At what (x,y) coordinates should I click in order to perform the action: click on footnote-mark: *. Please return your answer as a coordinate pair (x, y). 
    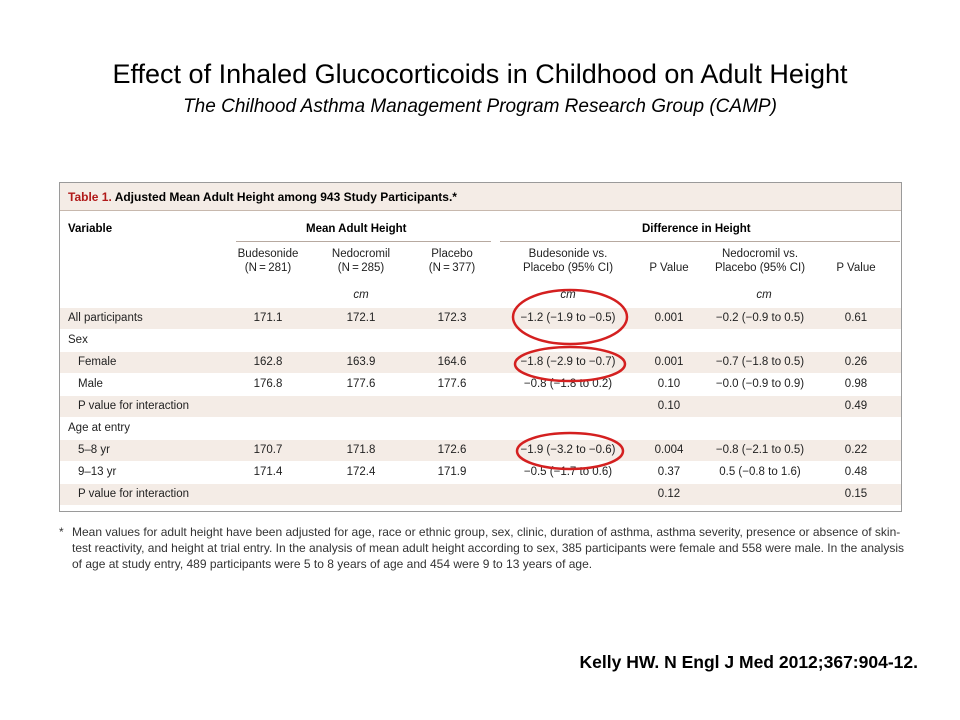
    Looking at the image, I should click on (61, 532).